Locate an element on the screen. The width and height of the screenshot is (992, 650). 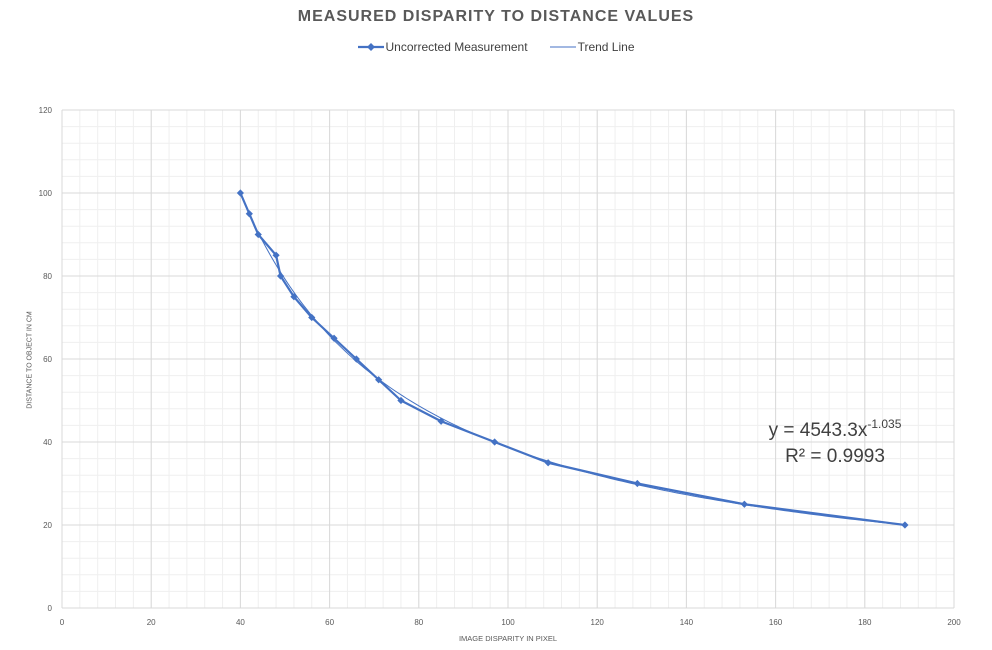
x-tick-labels: 0 20 40 60 80 100 120 140 160 180 200 is located at coordinates (510, 622).